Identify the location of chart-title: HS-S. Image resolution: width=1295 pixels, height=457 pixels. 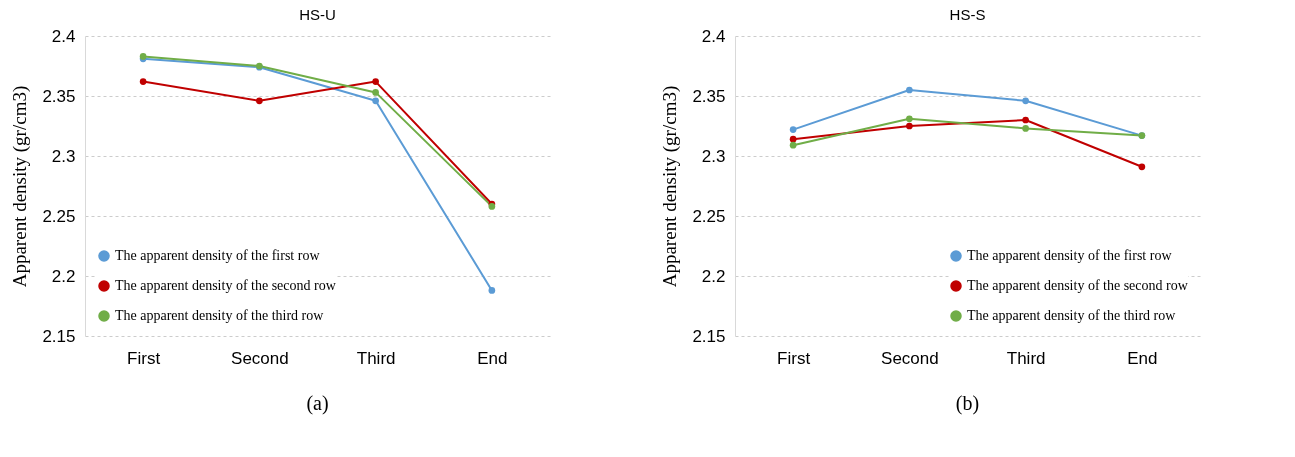
(967, 14).